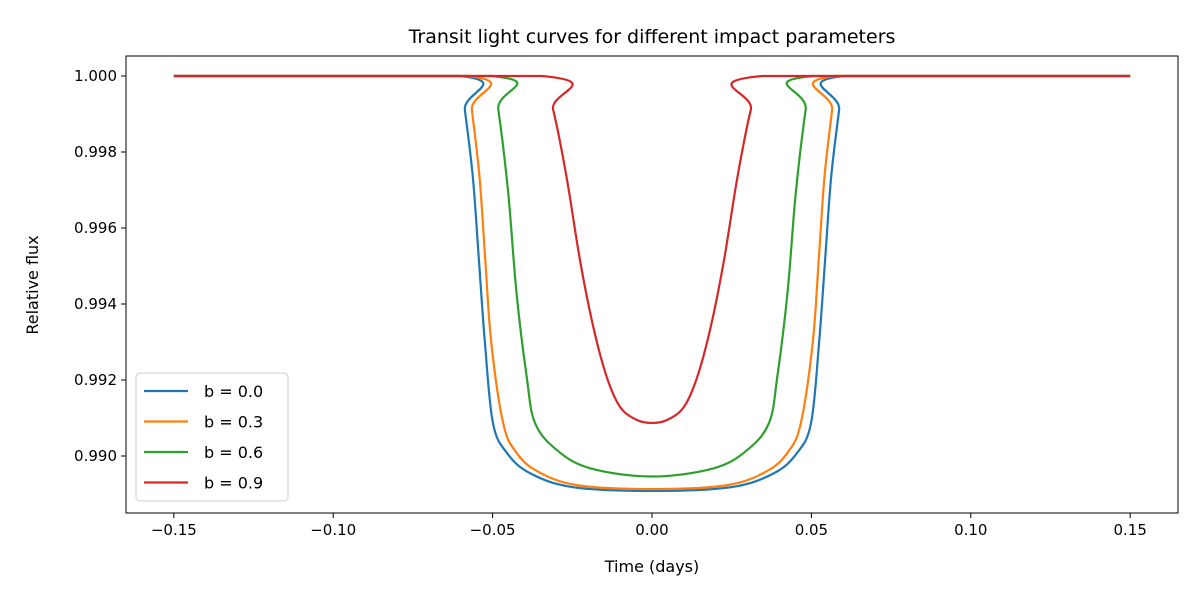 This screenshot has width=1200, height=604. What do you see at coordinates (233, 483) in the screenshot?
I see `legend-label-3: b = 0.9` at bounding box center [233, 483].